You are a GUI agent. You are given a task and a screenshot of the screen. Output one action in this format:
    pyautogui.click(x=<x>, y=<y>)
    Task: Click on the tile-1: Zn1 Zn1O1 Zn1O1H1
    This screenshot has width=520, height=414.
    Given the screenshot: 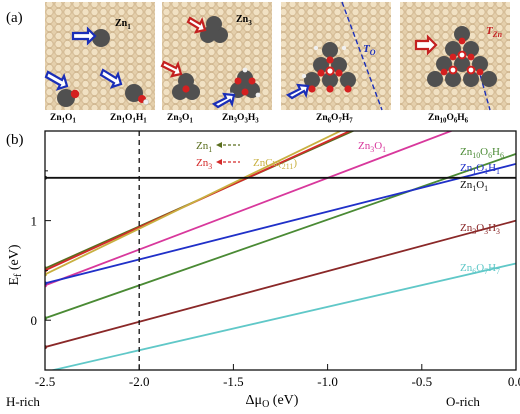 What is the action you would take?
    pyautogui.click(x=99, y=63)
    